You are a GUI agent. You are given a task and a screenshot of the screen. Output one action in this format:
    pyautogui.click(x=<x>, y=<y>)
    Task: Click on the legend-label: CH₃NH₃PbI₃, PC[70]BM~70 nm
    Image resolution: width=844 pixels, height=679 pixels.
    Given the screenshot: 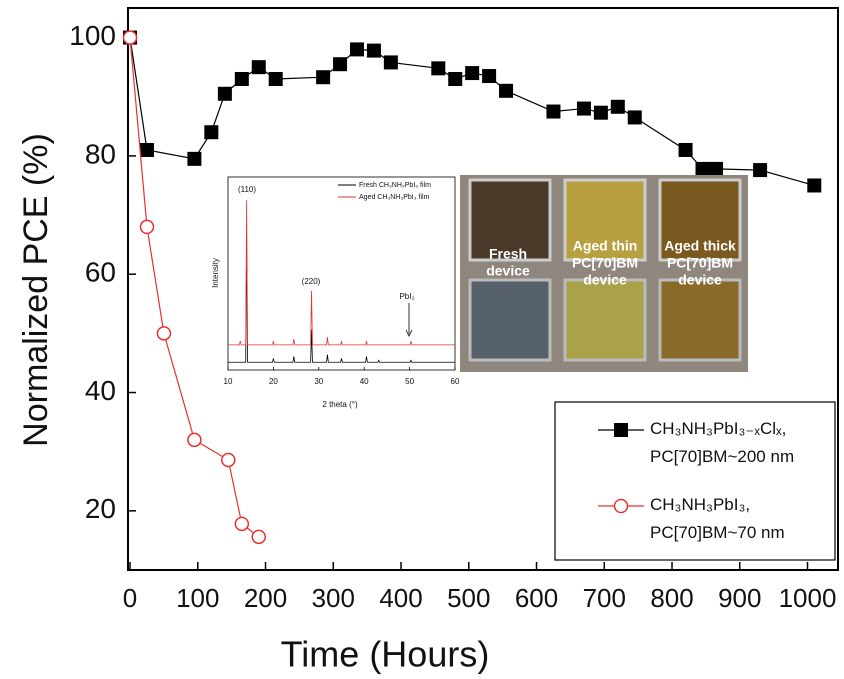 What is the action you would take?
    pyautogui.click(x=717, y=518)
    